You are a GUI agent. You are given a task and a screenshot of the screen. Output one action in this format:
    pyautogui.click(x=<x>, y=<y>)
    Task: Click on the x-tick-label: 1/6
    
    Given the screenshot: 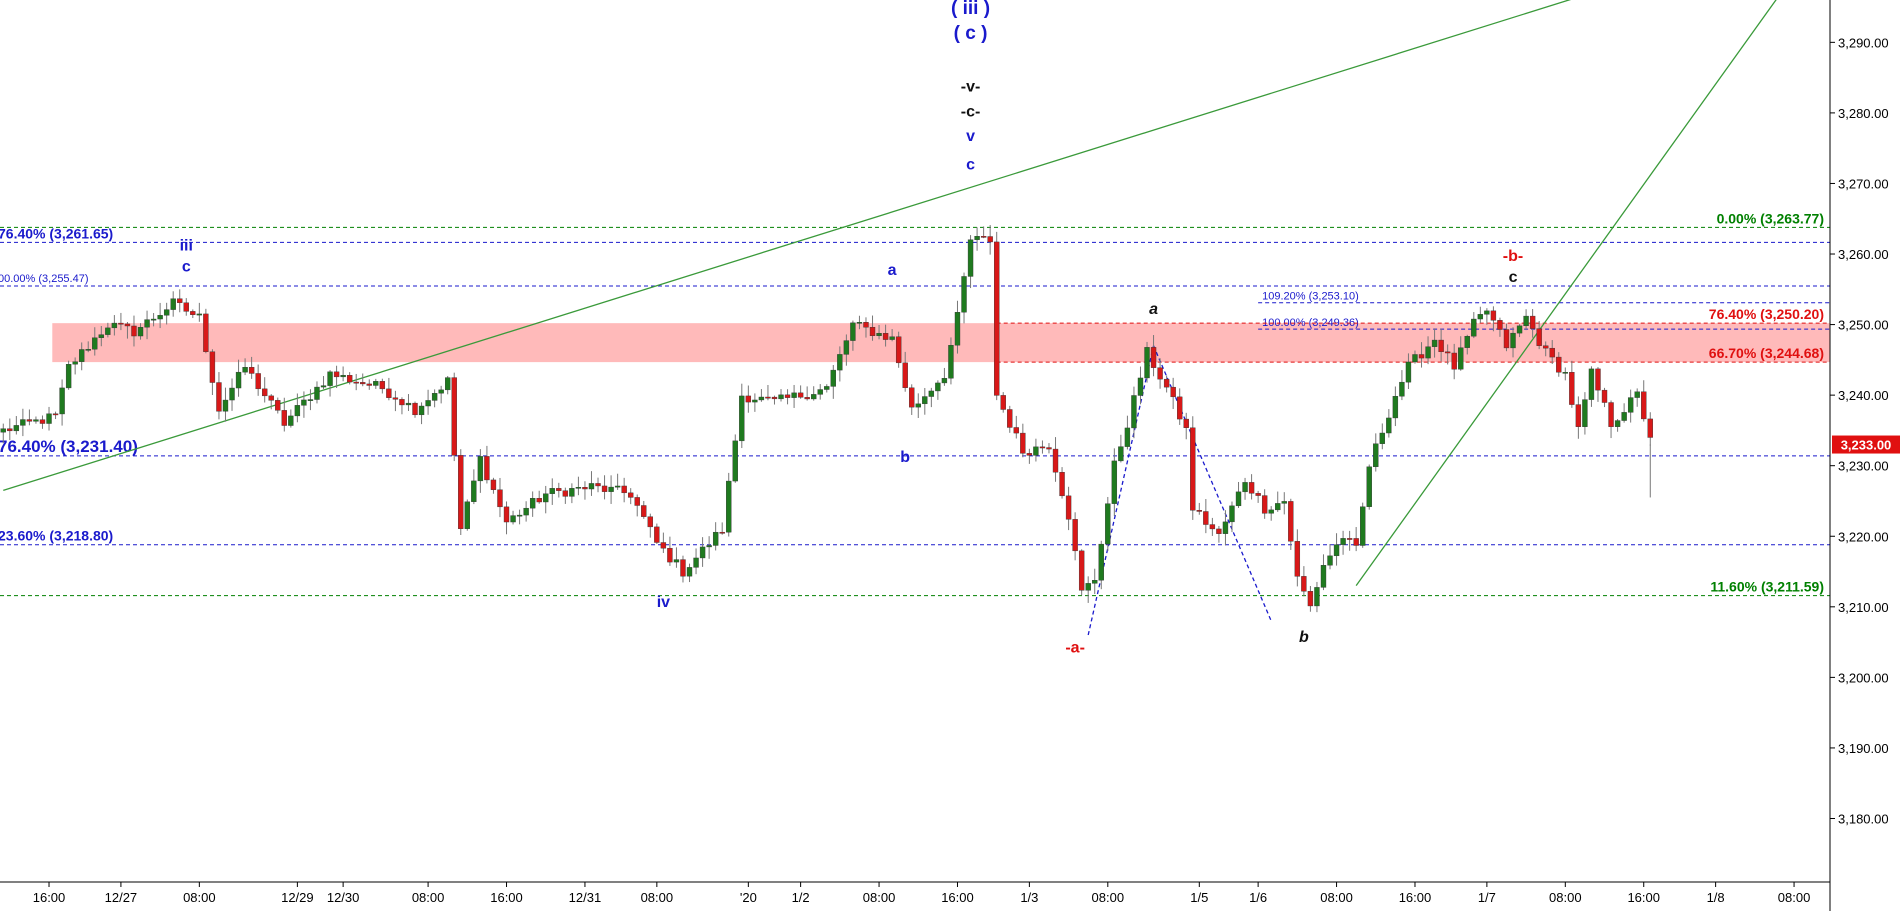 What is the action you would take?
    pyautogui.click(x=1258, y=897)
    